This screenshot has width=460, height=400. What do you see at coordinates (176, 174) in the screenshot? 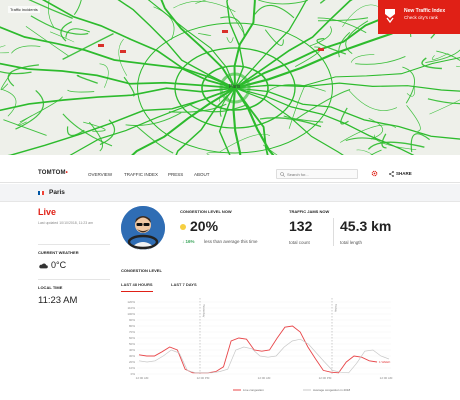
I see `nav-press: PRESS` at bounding box center [176, 174].